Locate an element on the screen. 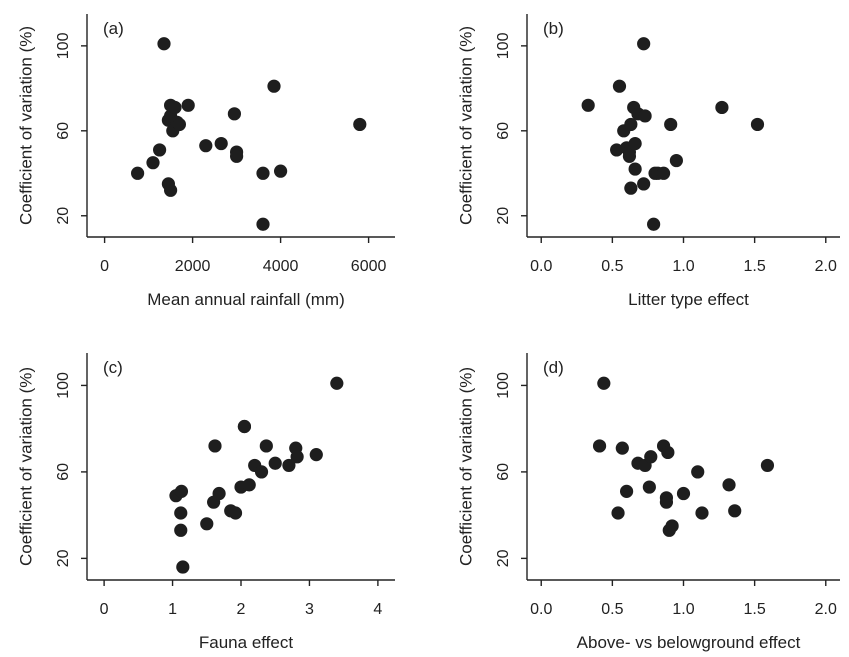  x-tick-label: 1 is located at coordinates (172, 609).